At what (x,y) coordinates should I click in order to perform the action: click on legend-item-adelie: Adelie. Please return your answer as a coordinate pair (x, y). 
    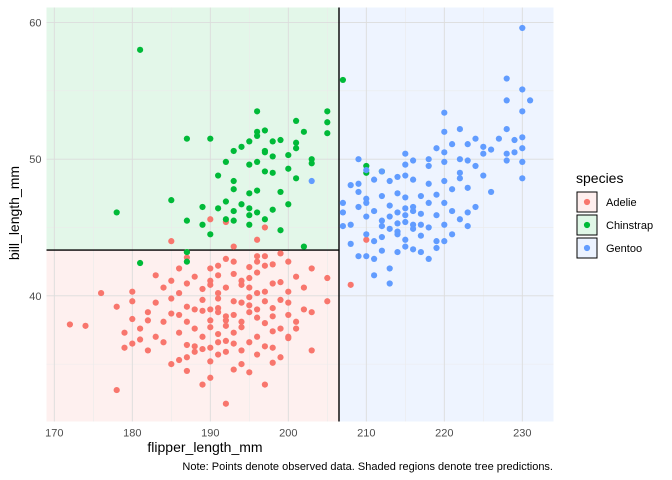
    Looking at the image, I should click on (606, 202).